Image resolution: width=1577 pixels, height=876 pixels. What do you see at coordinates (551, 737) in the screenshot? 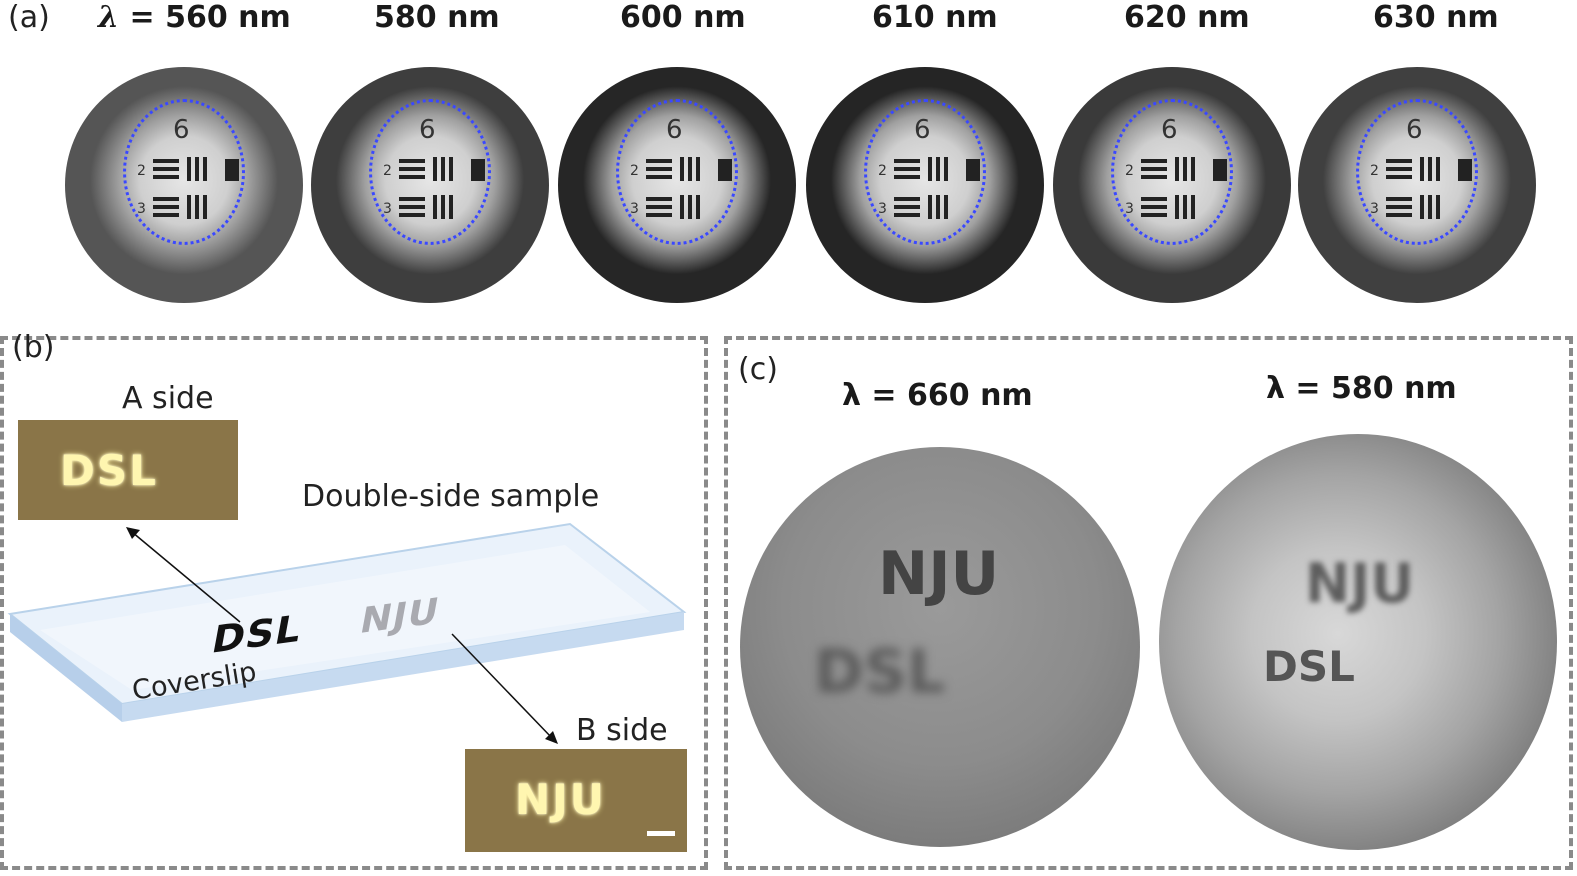
I see `arrow-to-b-side-head` at bounding box center [551, 737].